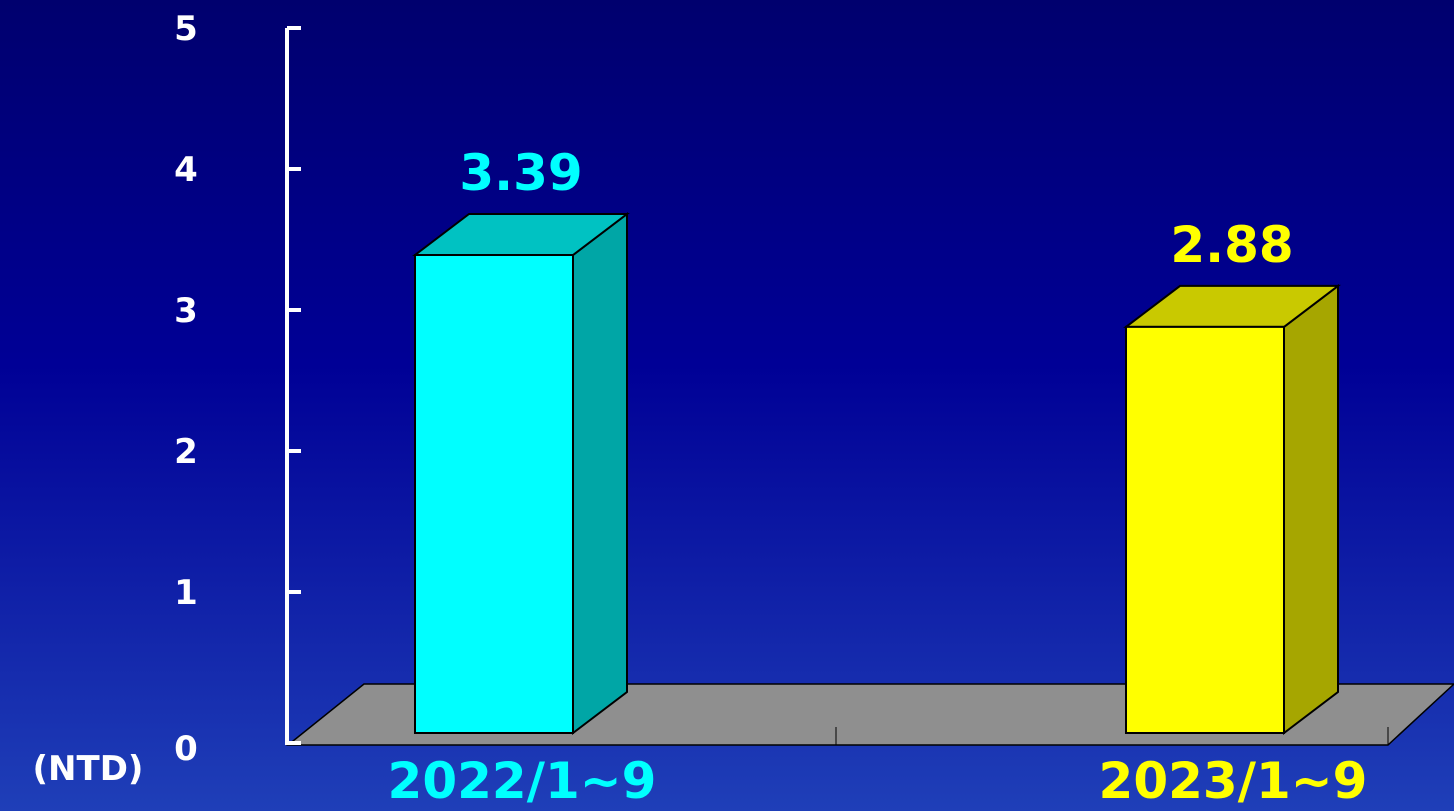 Image resolution: width=1454 pixels, height=811 pixels. Describe the element at coordinates (1205, 529) in the screenshot. I see `bar-2023-front` at that location.